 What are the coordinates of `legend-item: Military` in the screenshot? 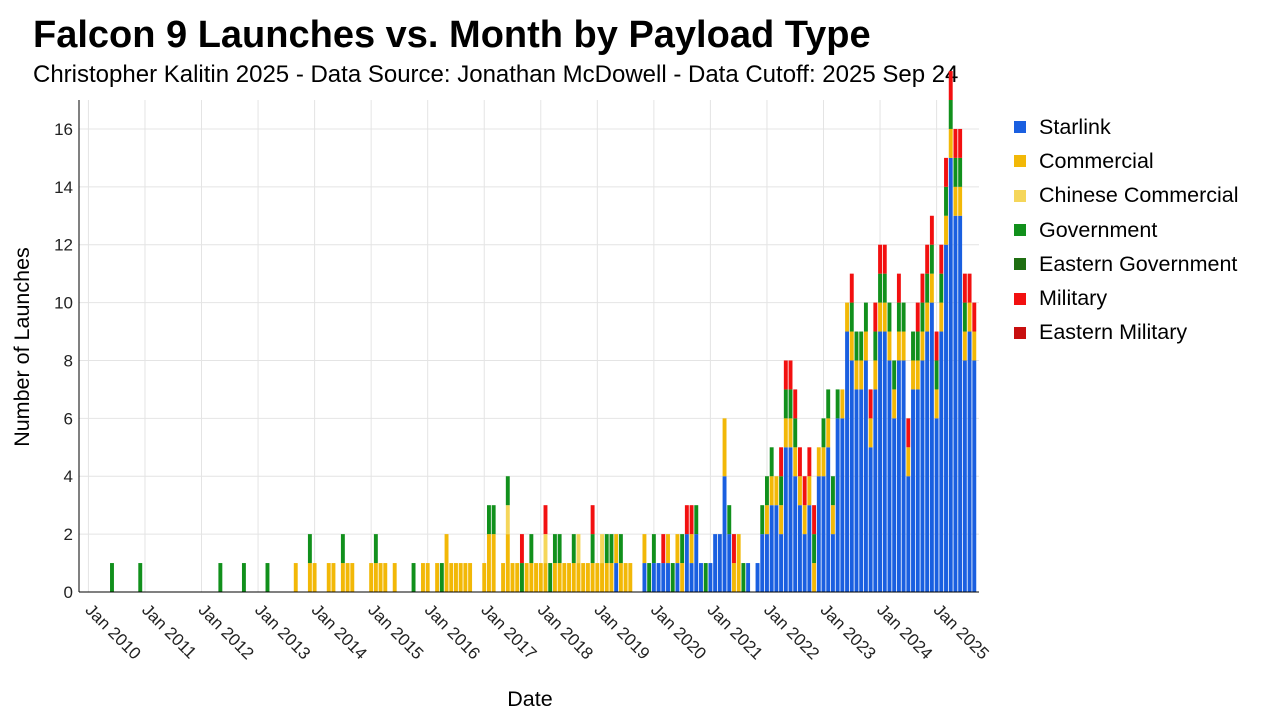 It's located at (1126, 298).